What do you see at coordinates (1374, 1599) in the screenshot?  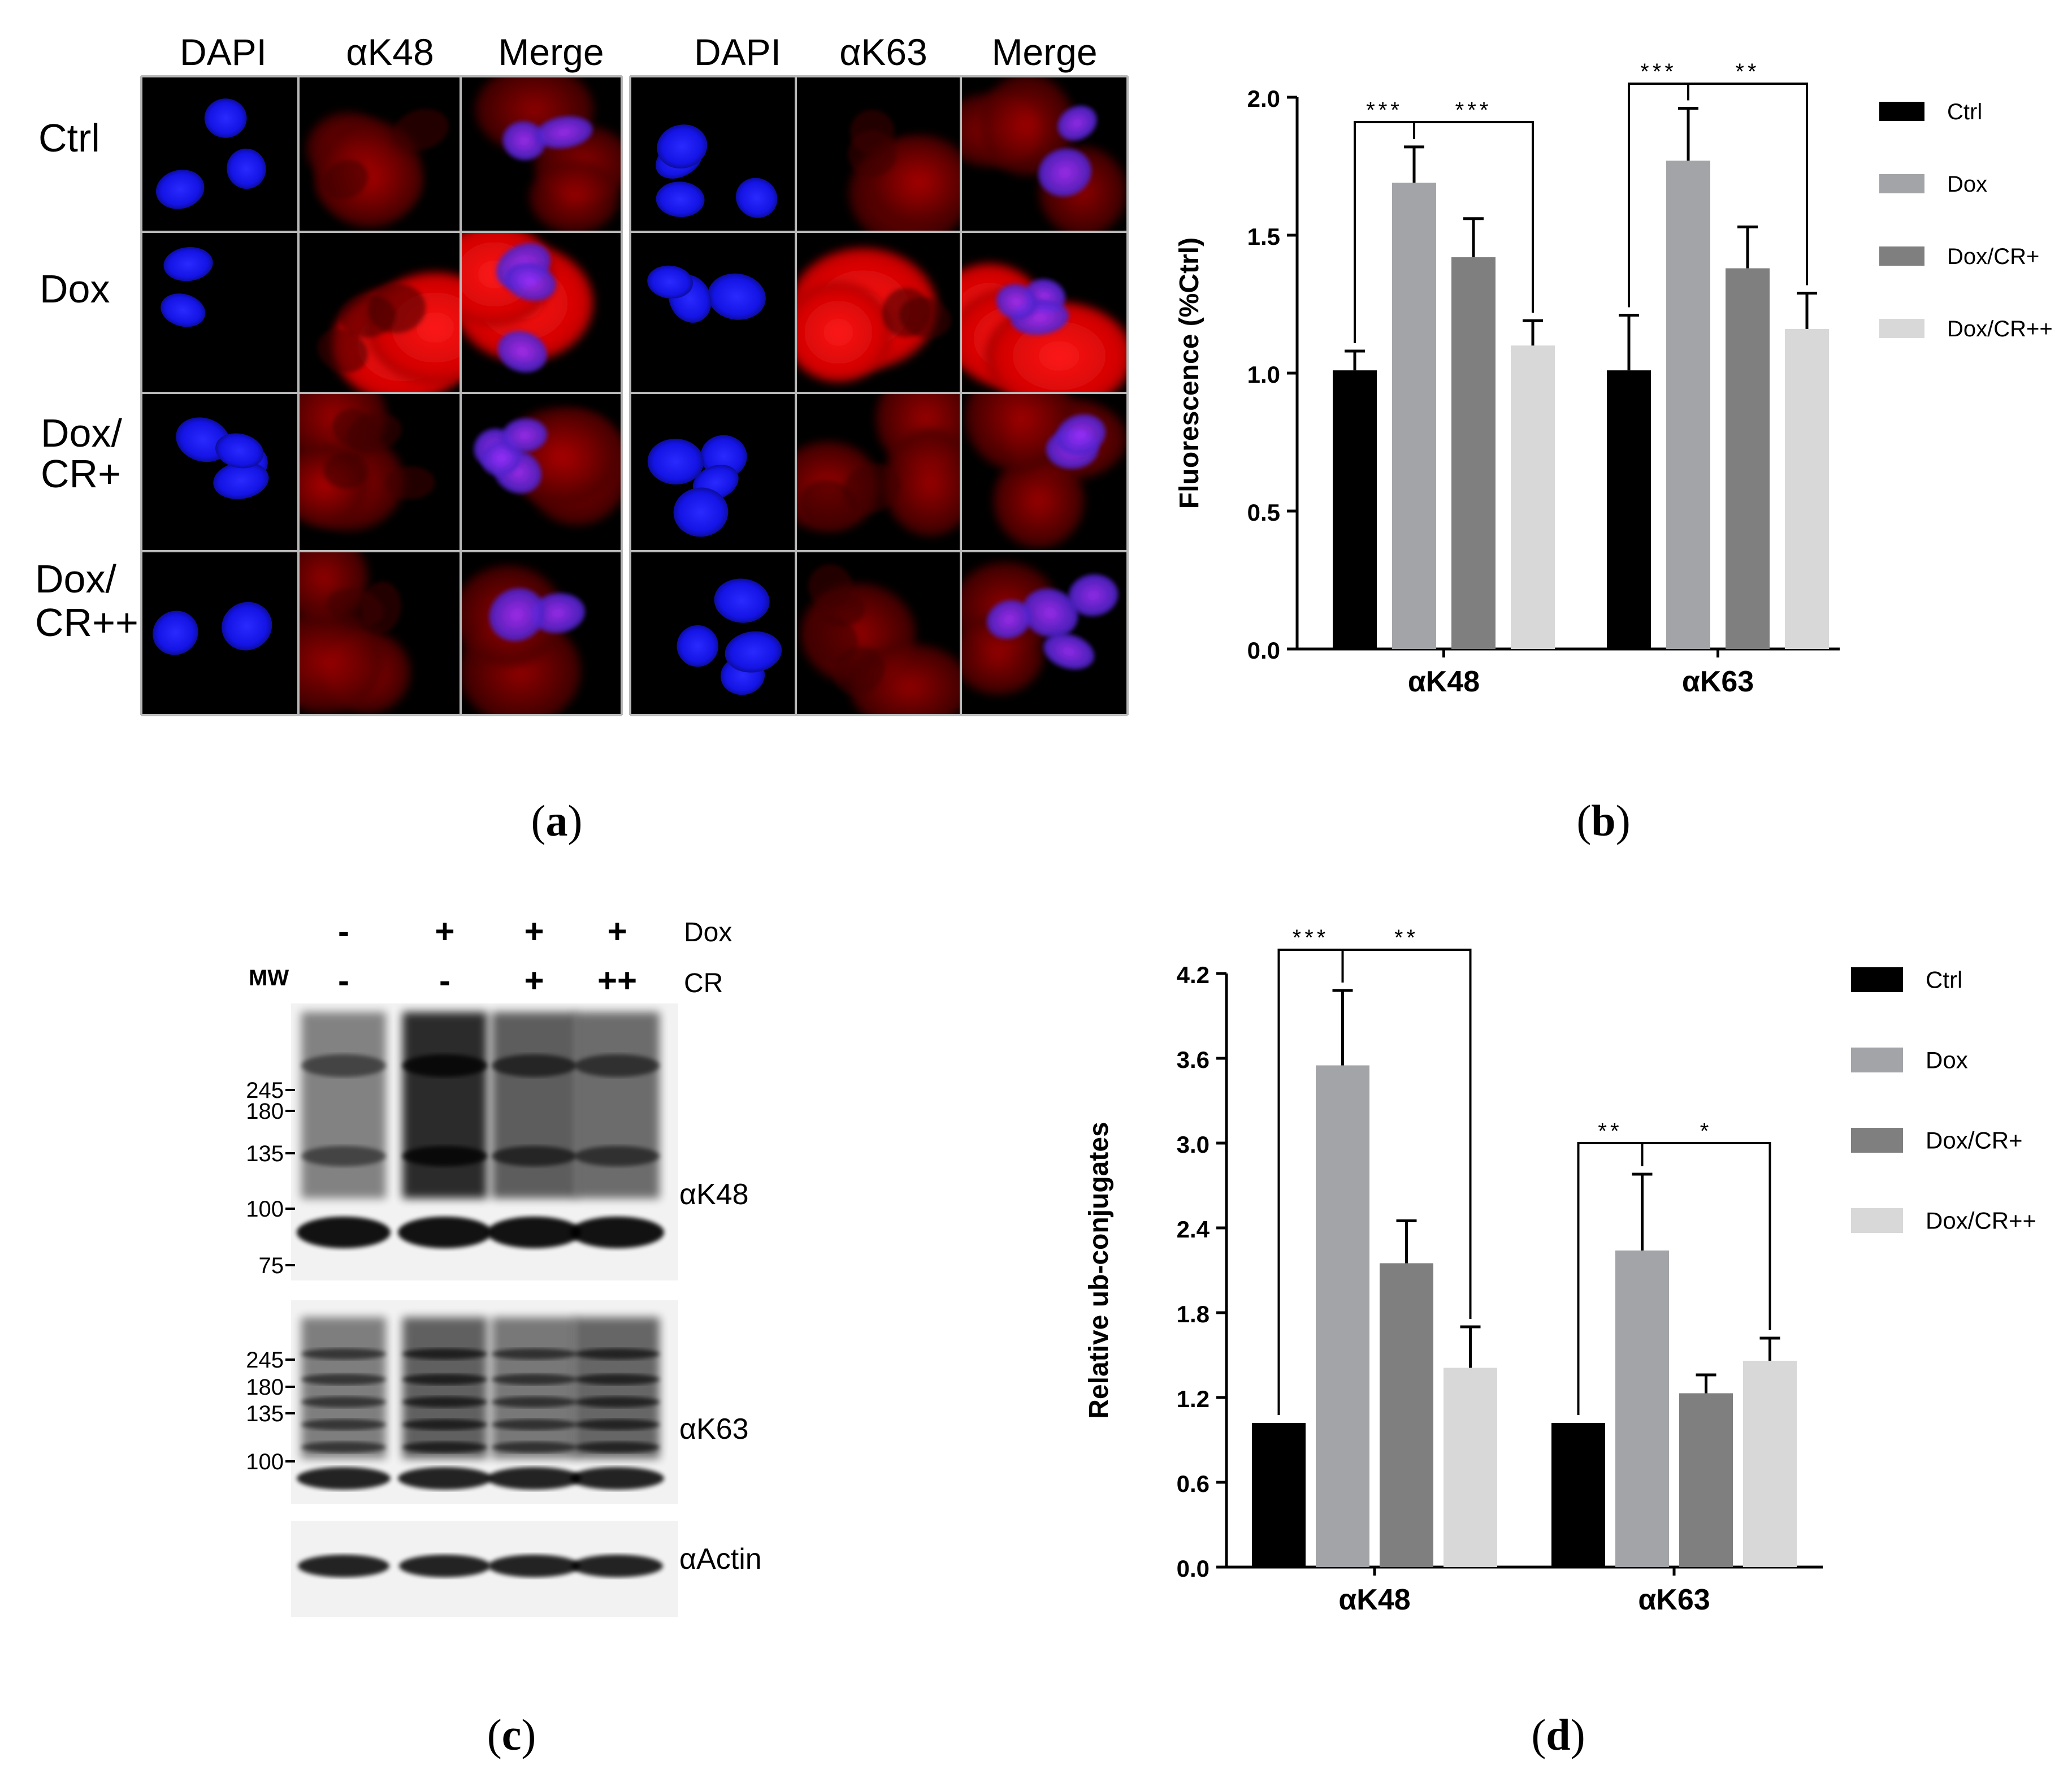 I see `d-category-0: αK48` at bounding box center [1374, 1599].